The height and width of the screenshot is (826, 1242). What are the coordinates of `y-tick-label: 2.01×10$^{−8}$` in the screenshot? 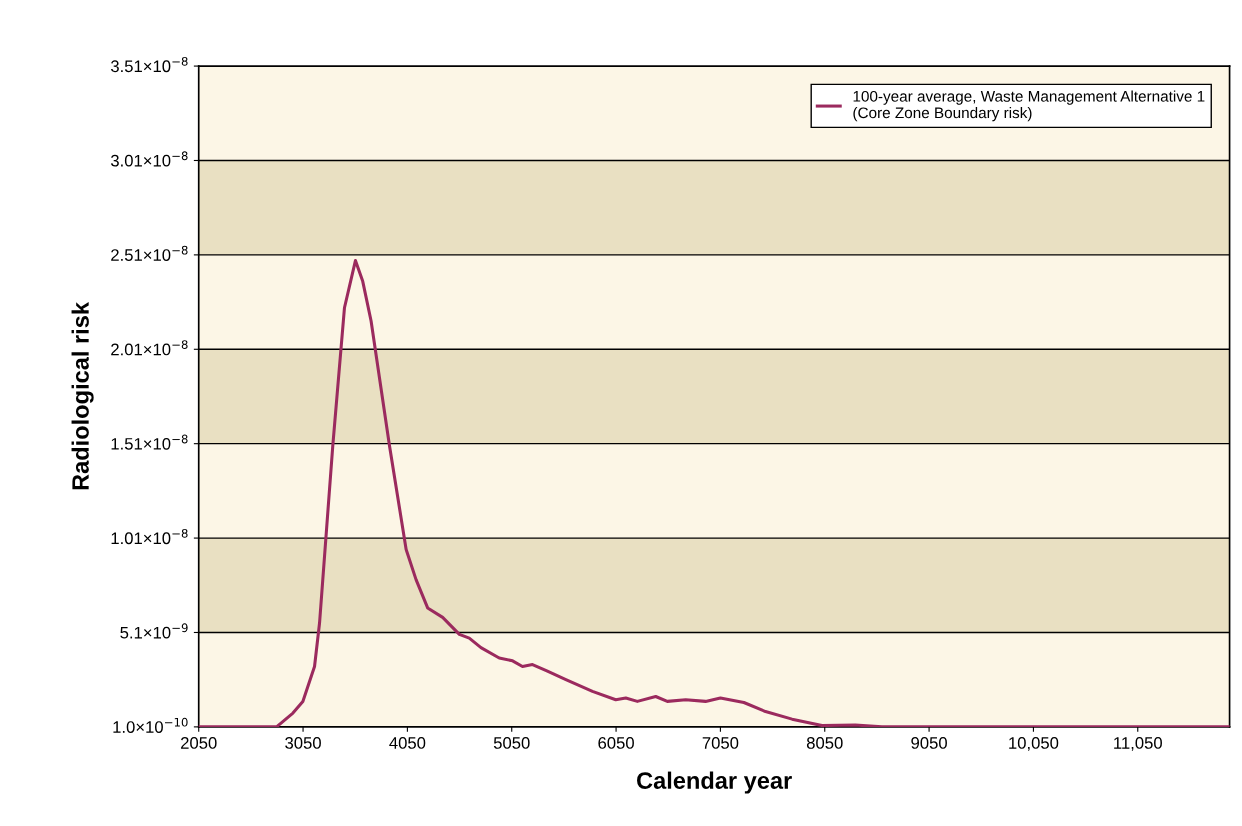 It's located at (149, 348).